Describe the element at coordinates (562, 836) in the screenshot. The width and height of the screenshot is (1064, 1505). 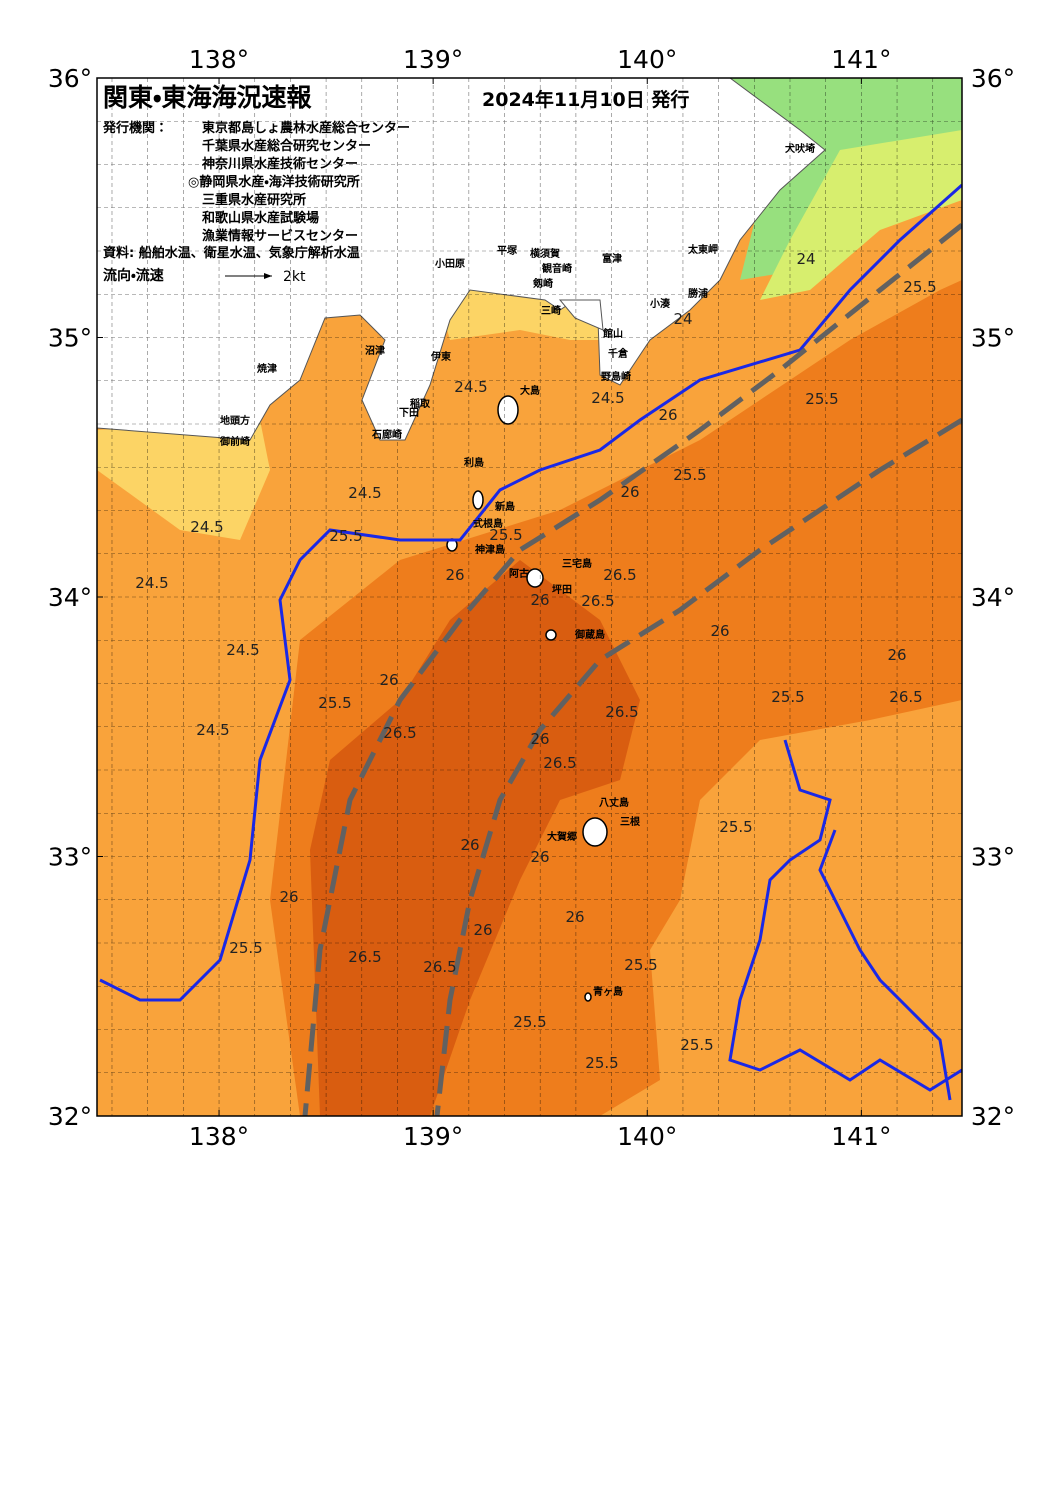
I see `place-name: 大賀郷` at that location.